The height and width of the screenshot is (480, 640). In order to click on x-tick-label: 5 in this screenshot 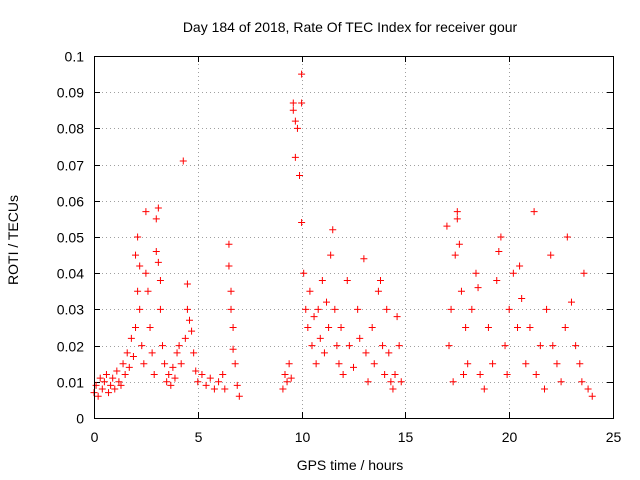, I will do `click(199, 437)`.